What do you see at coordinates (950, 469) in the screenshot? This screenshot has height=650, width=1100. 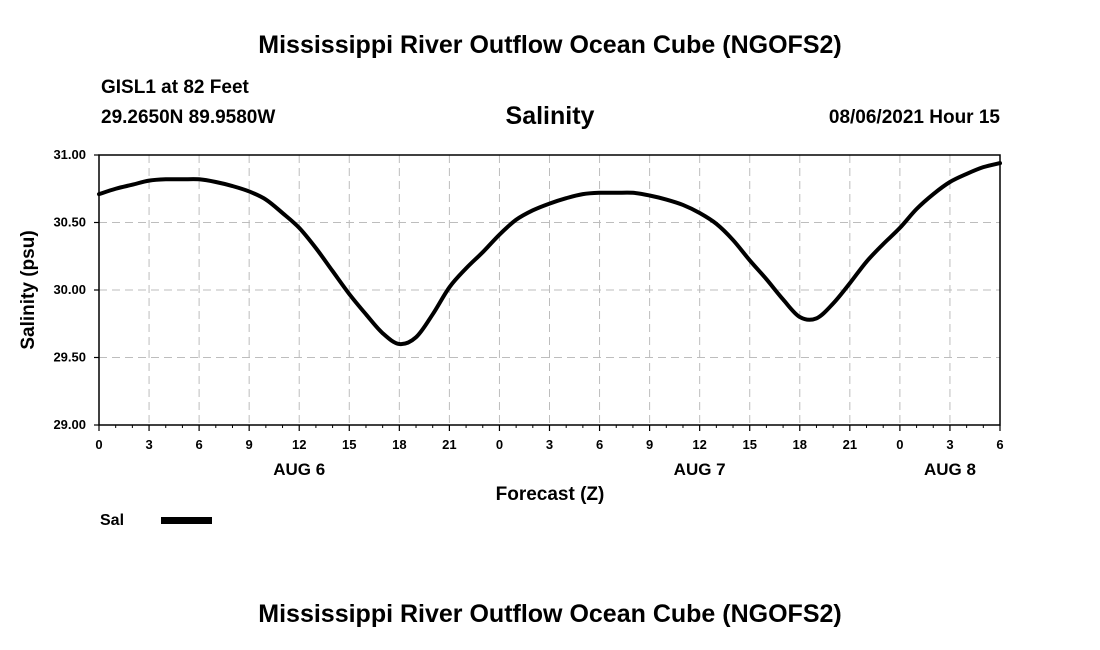 I see `date-label: AUG 8` at bounding box center [950, 469].